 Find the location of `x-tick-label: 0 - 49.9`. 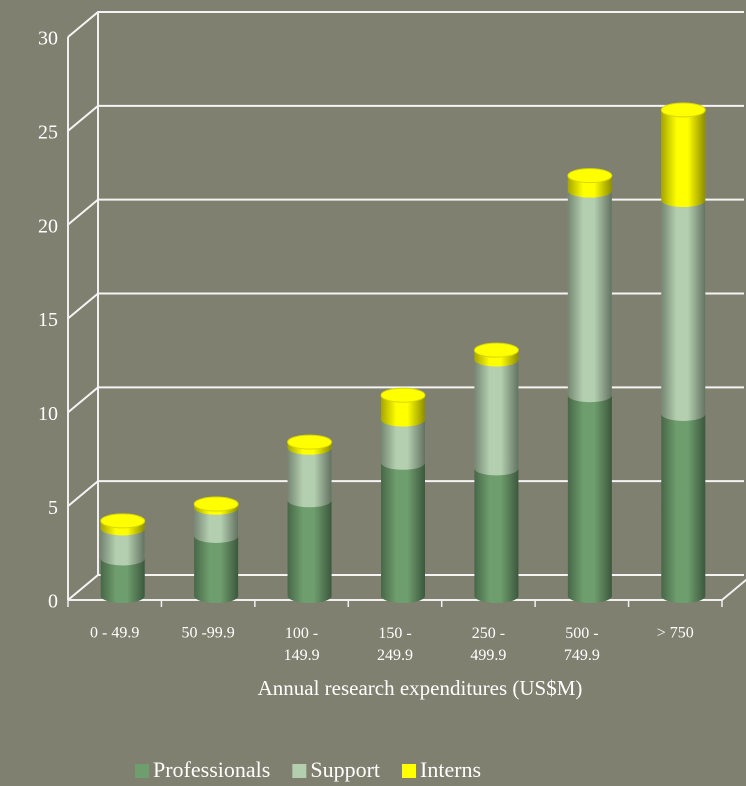

x-tick-label: 0 - 49.9 is located at coordinates (114, 633).